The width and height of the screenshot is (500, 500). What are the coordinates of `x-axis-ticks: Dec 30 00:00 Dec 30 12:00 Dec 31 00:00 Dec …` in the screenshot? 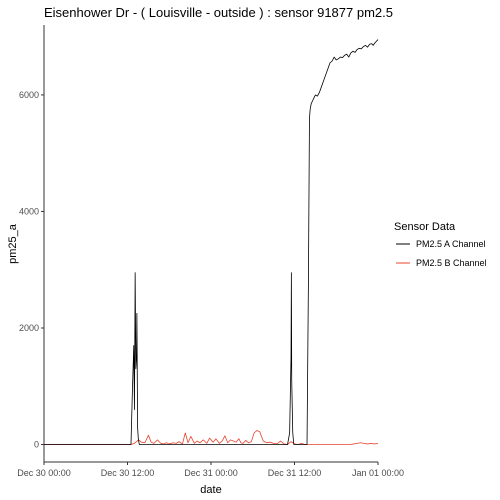 It's located at (210, 470).